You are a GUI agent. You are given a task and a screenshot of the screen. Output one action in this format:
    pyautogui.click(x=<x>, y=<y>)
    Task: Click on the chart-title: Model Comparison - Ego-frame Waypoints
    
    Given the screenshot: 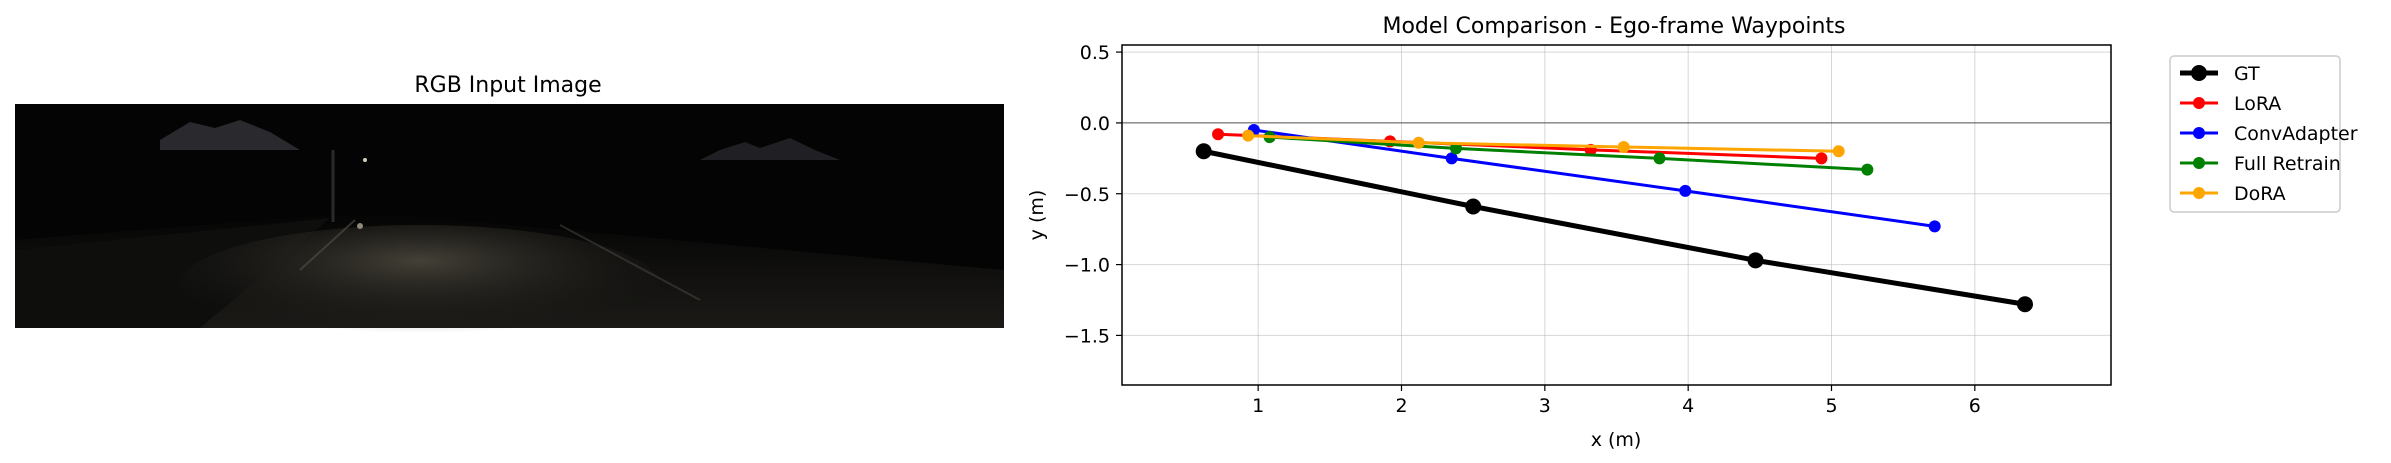 What is the action you would take?
    pyautogui.click(x=1613, y=26)
    